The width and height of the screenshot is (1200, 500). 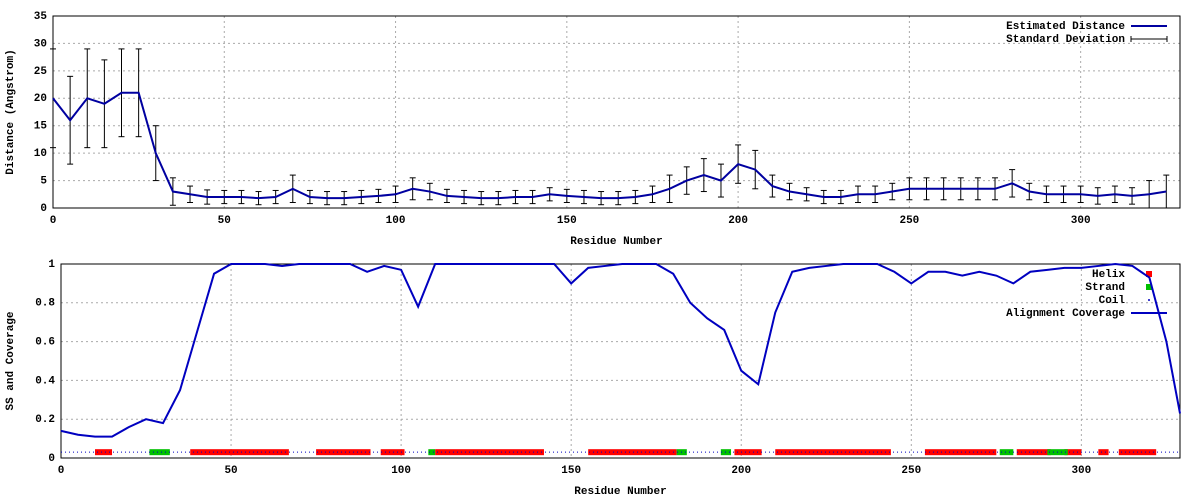 I want to click on legend-label: Alignment Coverage, so click(x=1065, y=314).